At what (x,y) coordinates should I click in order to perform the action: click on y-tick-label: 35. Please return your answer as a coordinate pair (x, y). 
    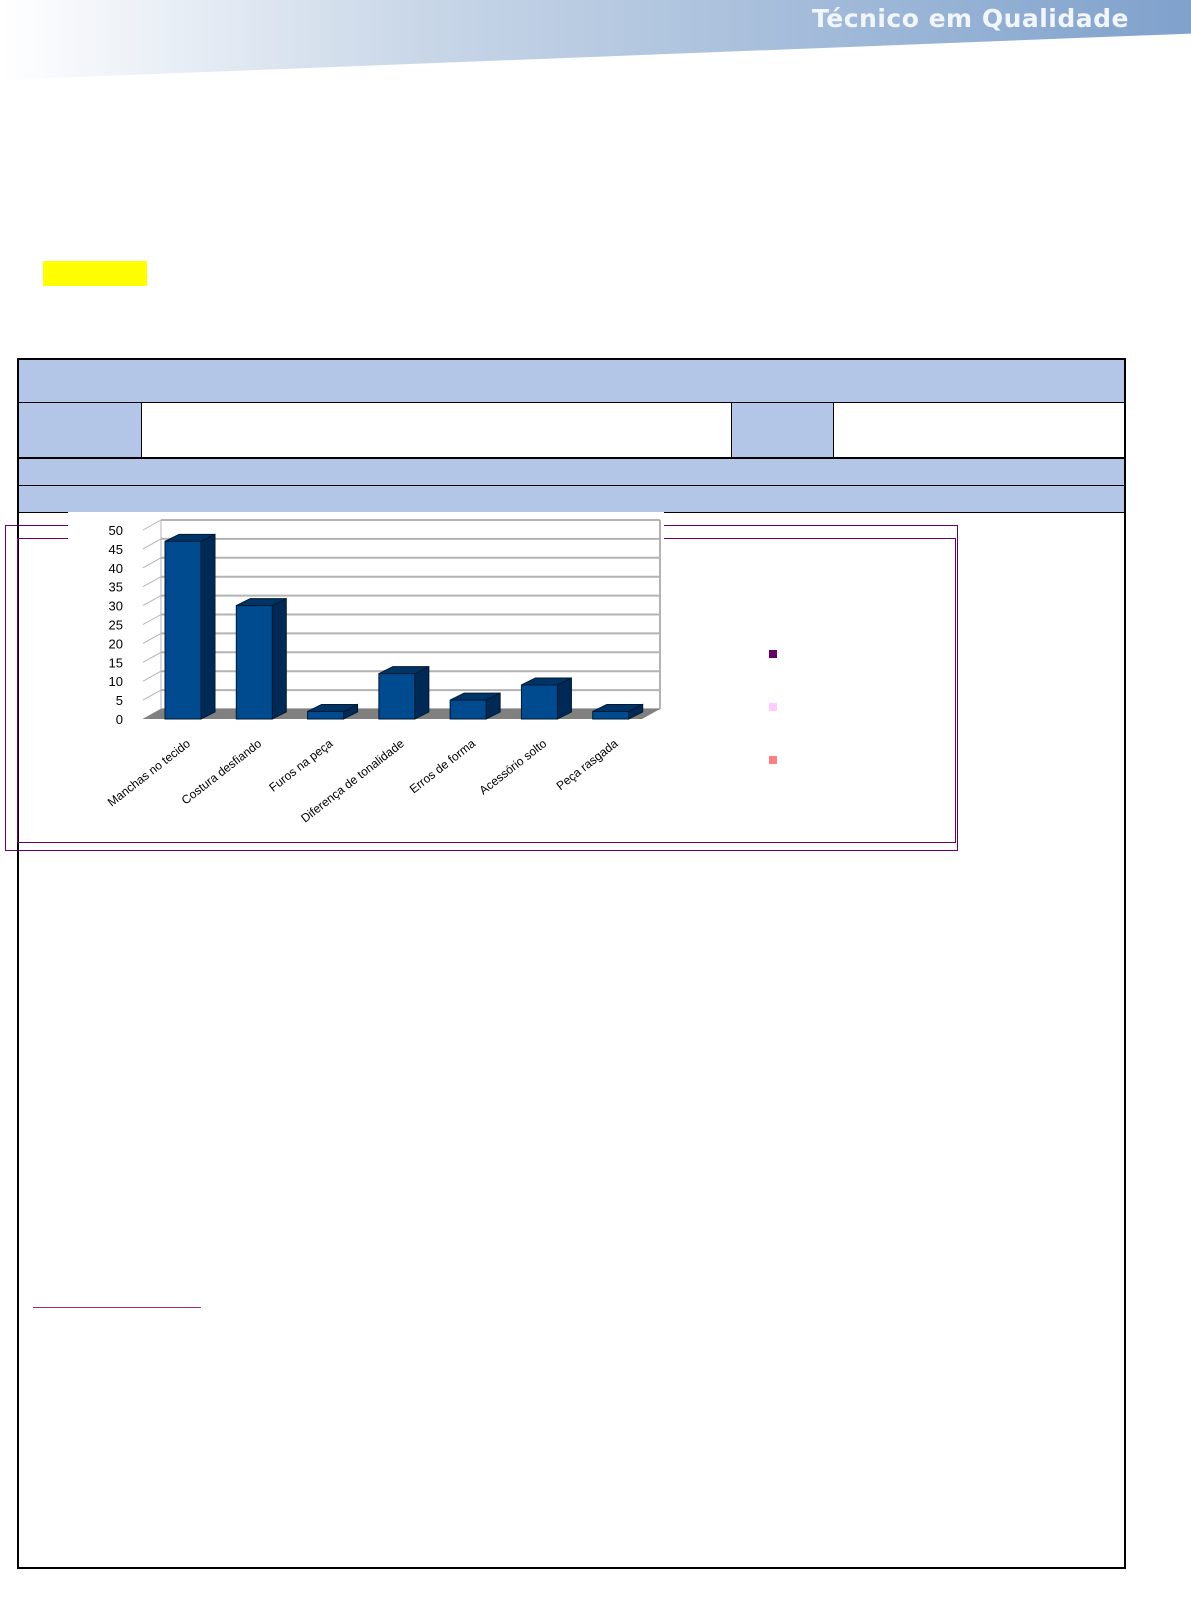
    Looking at the image, I should click on (116, 587).